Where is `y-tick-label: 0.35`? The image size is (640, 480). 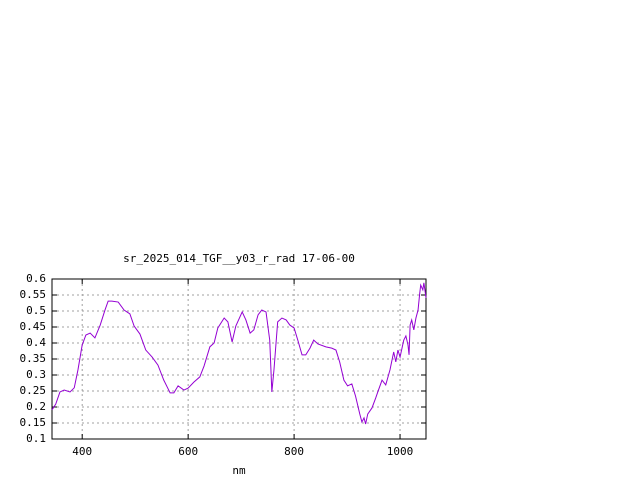 y-tick-label: 0.35 is located at coordinates (33, 358).